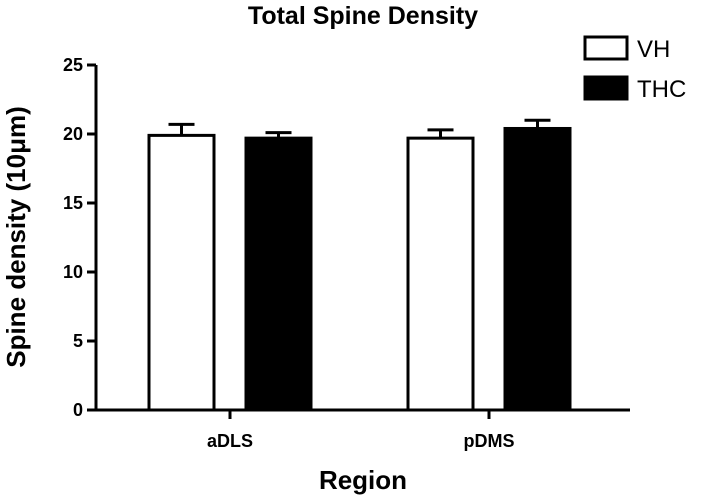 Image resolution: width=702 pixels, height=499 pixels. I want to click on x-tick-label: pDMS, so click(489, 441).